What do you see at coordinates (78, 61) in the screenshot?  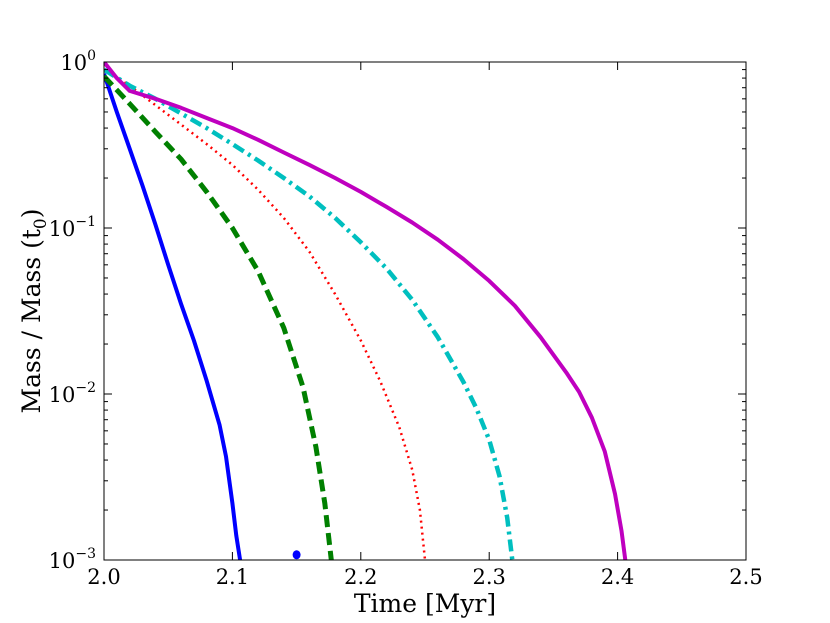 I see `y-tick-label: 10⁰` at bounding box center [78, 61].